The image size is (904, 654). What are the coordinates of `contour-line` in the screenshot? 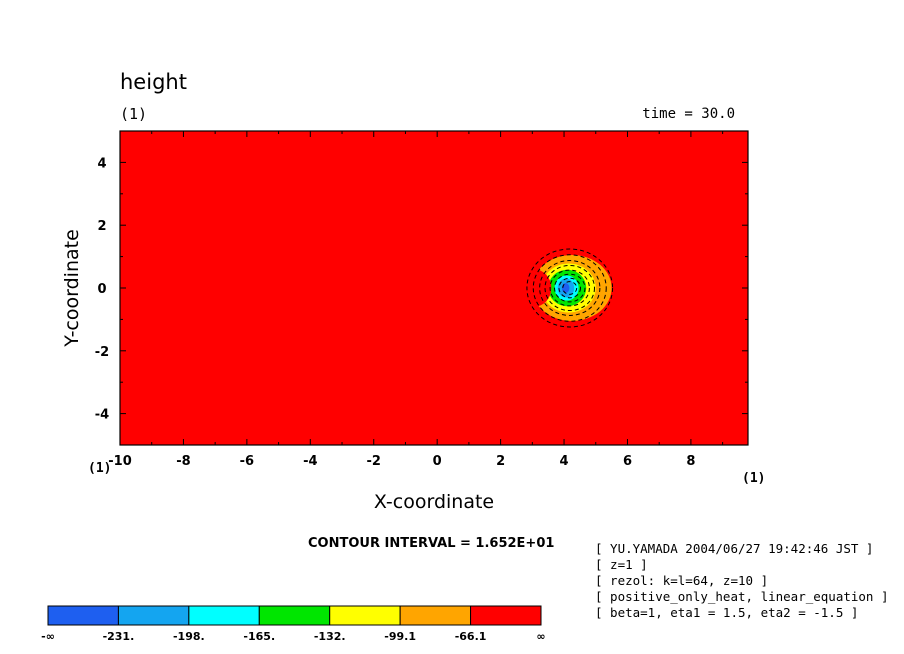 It's located at (570, 288).